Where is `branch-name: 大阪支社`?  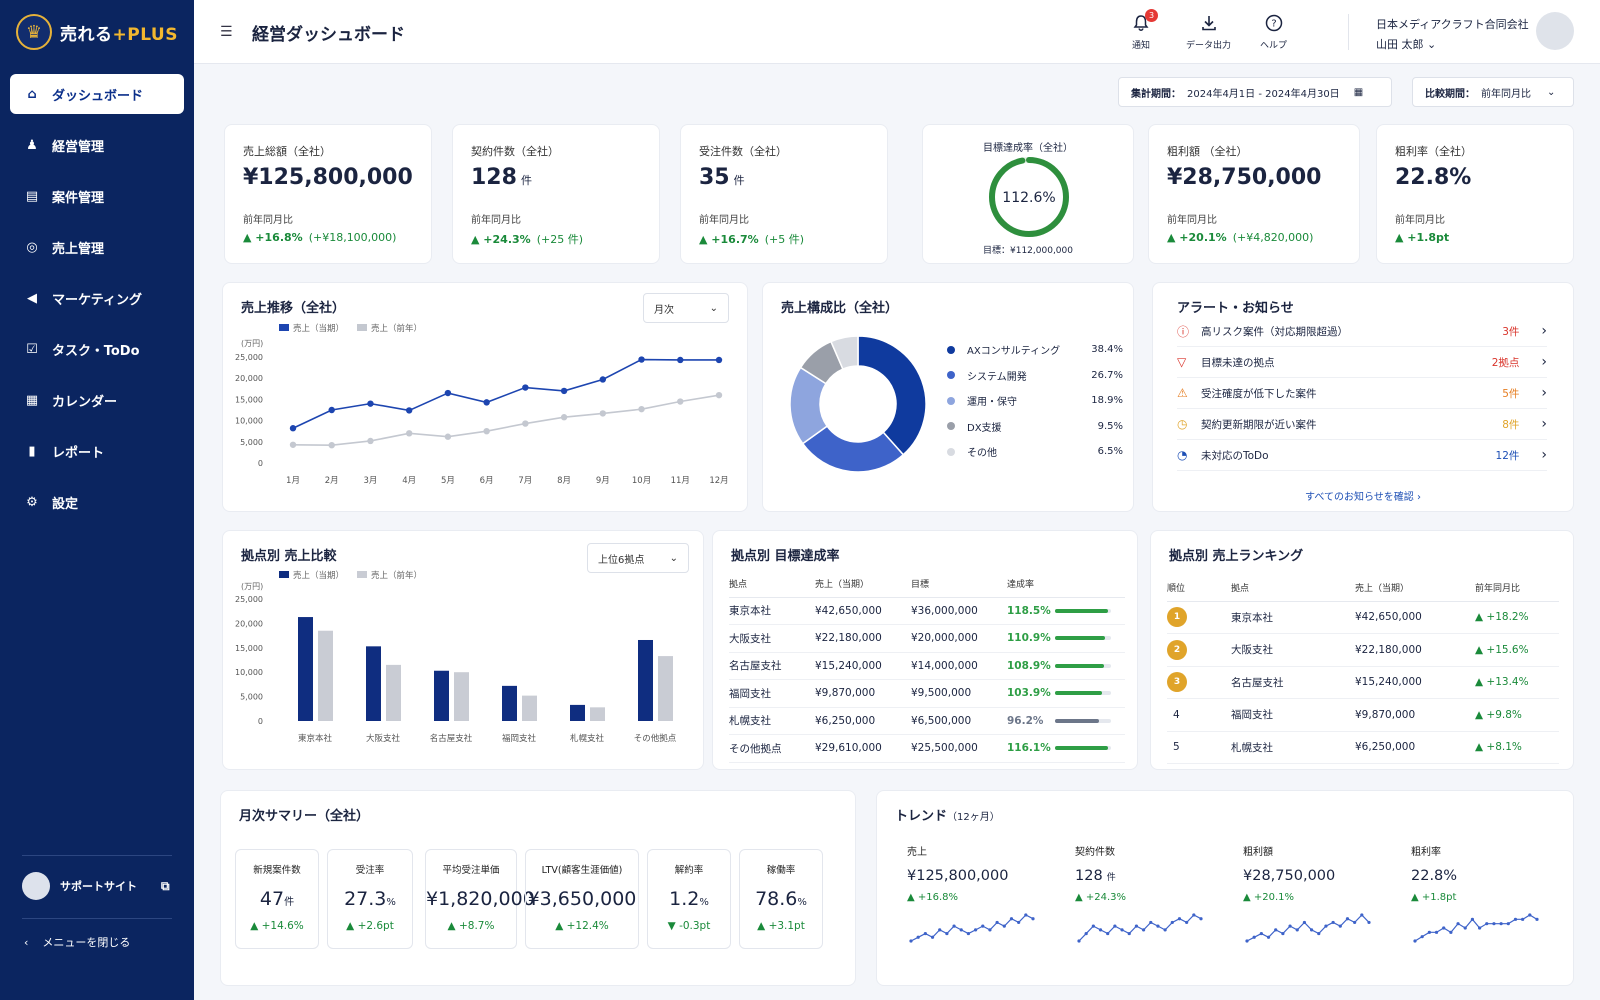 branch-name: 大阪支社 is located at coordinates (1293, 650).